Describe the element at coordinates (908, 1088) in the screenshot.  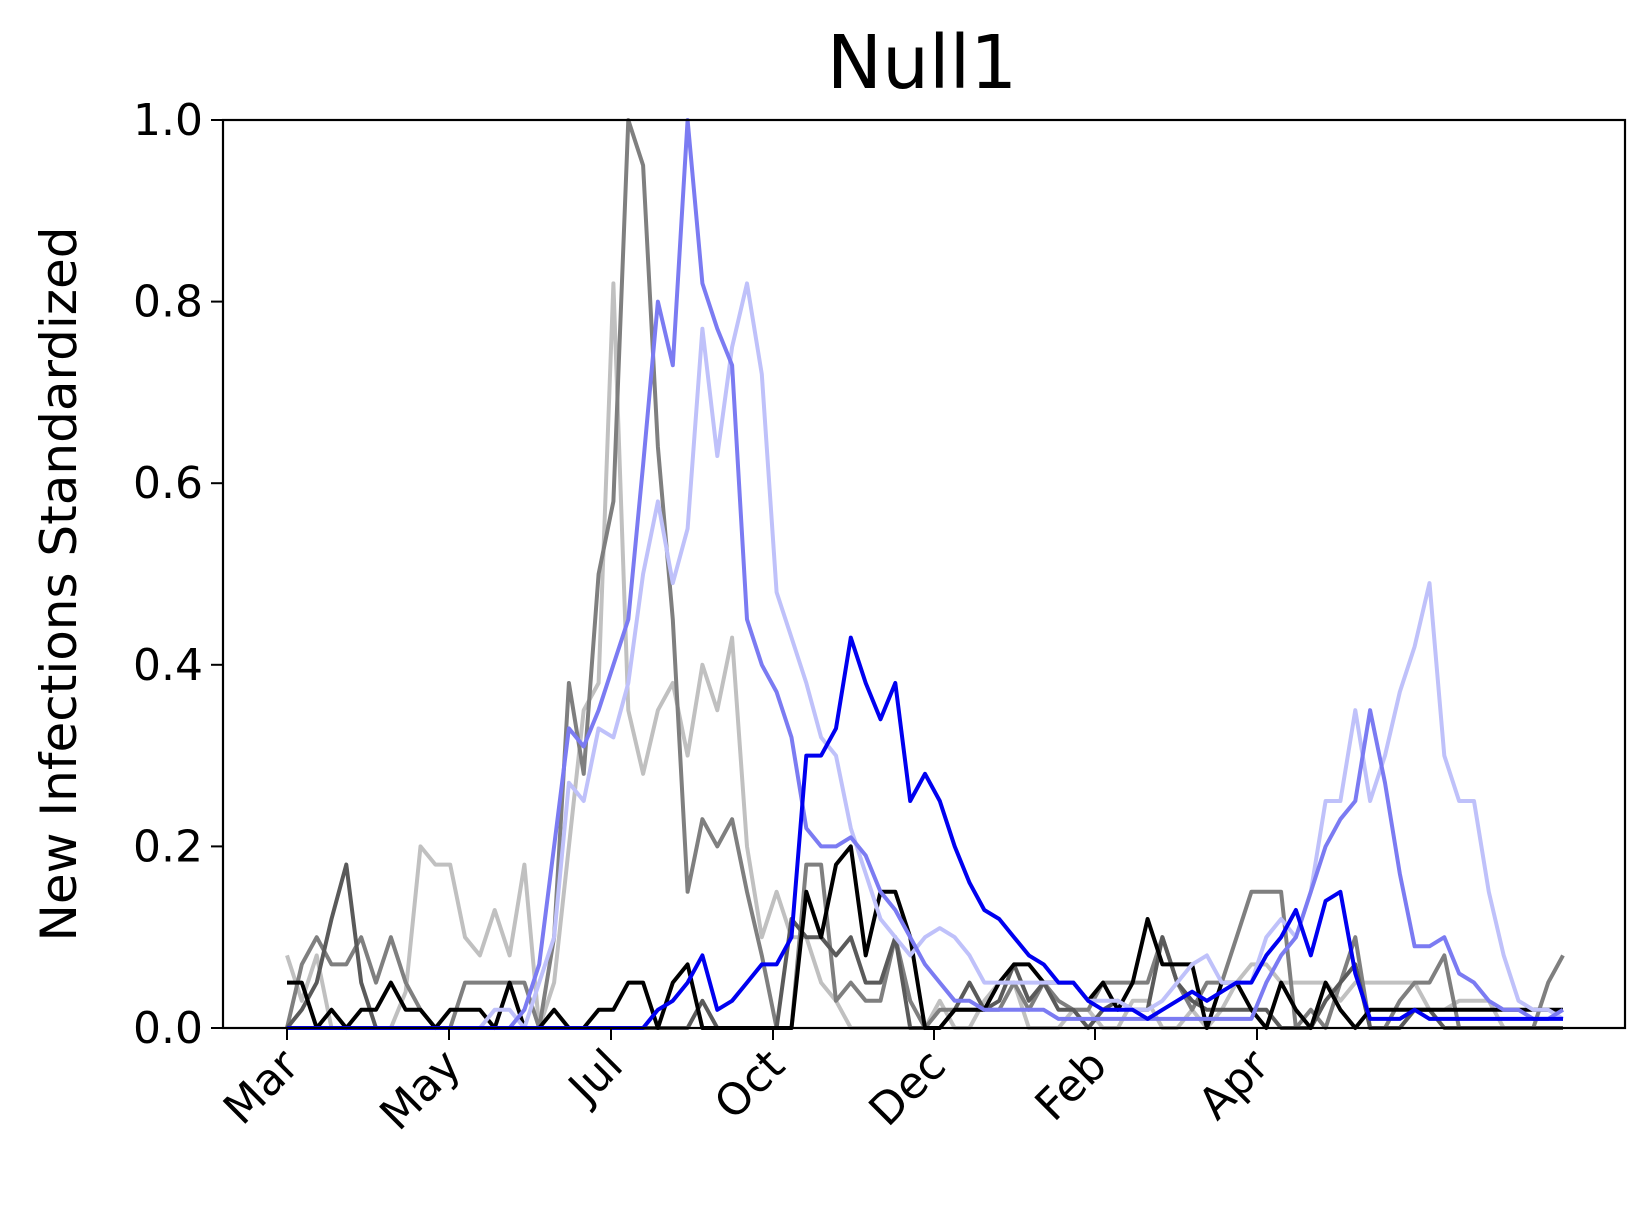
I see `x-tick-label-dec: Dec` at that location.